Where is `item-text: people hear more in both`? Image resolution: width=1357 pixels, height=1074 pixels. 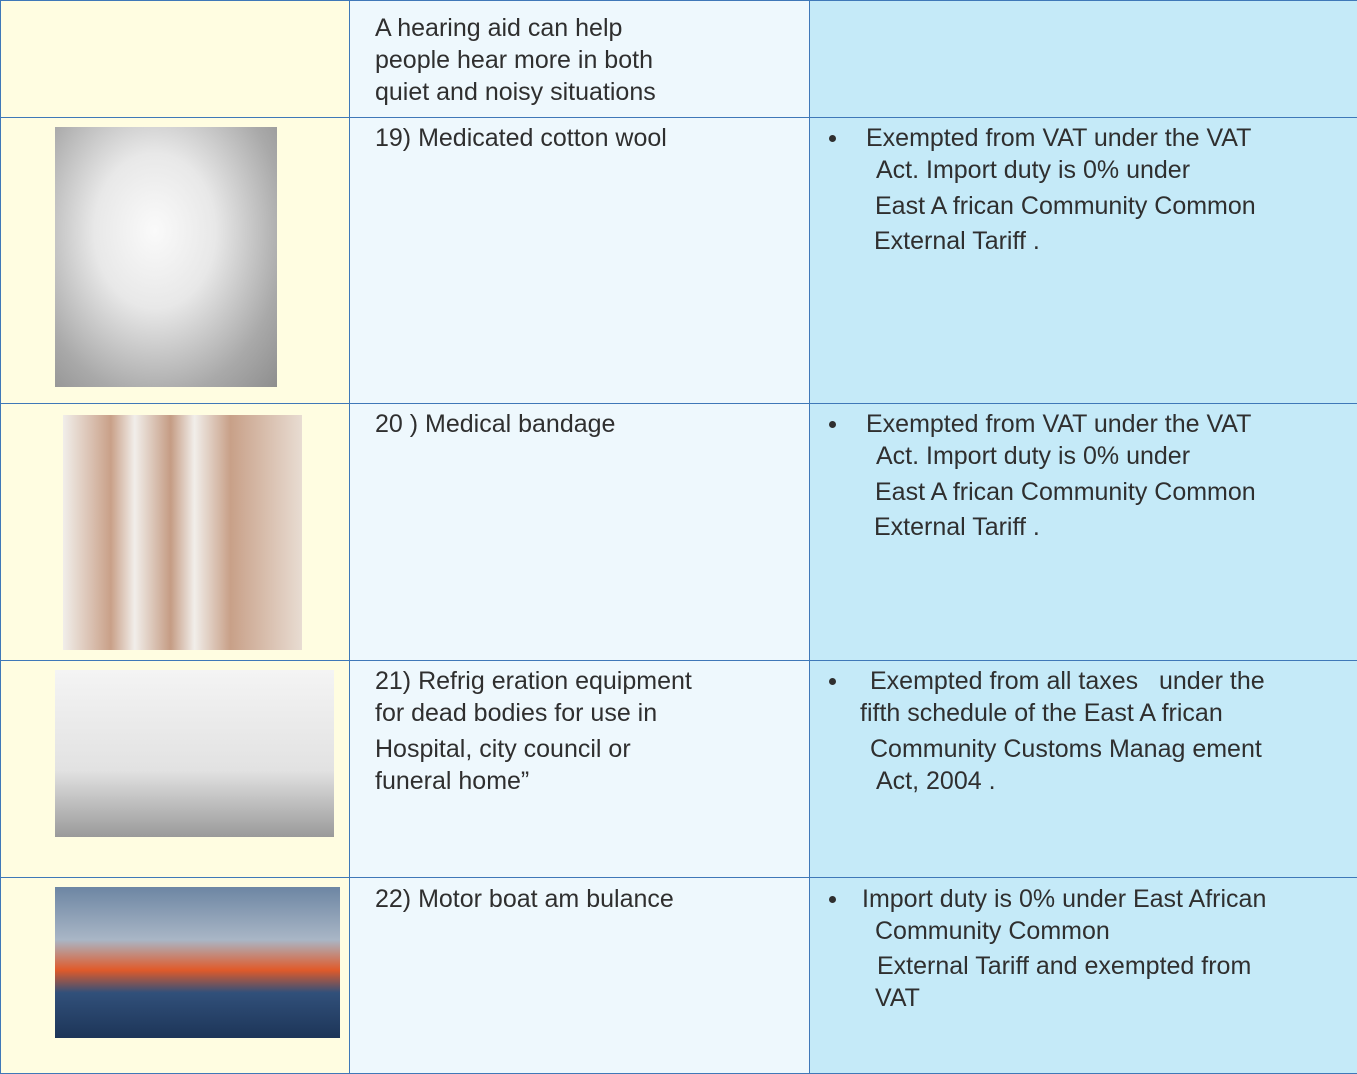 item-text: people hear more in both is located at coordinates (514, 60).